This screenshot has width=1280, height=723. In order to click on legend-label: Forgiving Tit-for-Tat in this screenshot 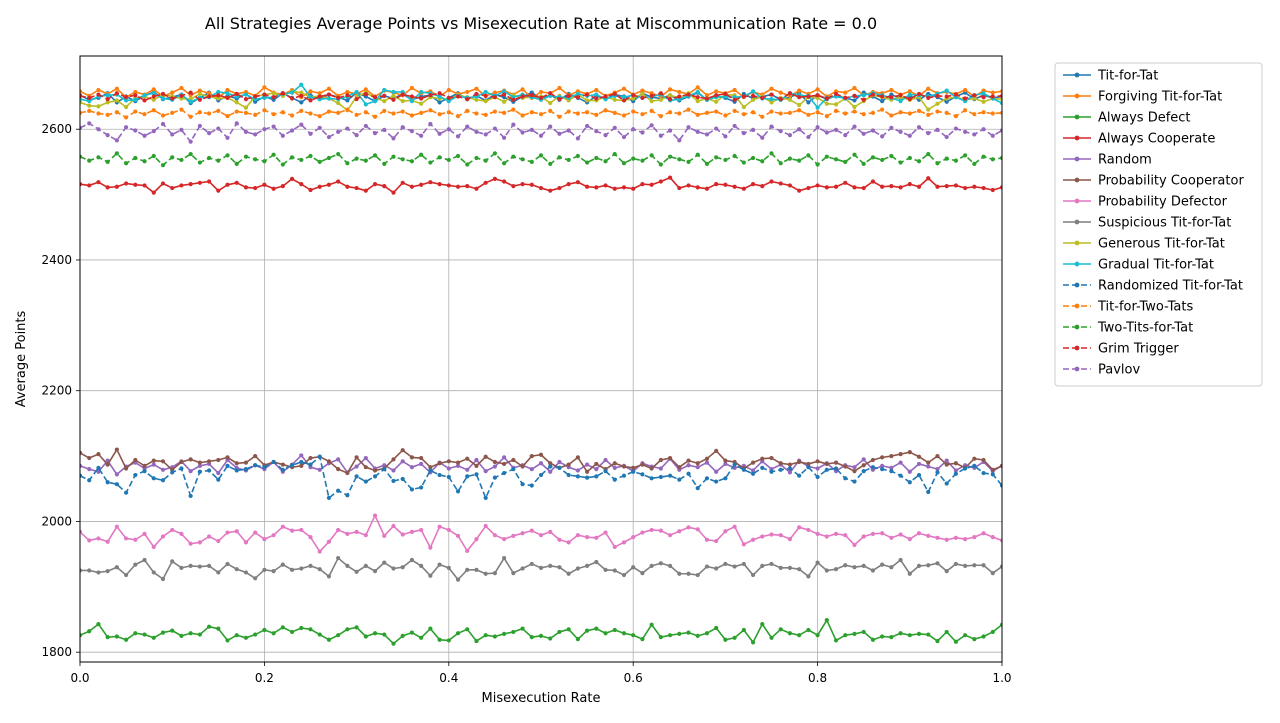, I will do `click(1160, 97)`.